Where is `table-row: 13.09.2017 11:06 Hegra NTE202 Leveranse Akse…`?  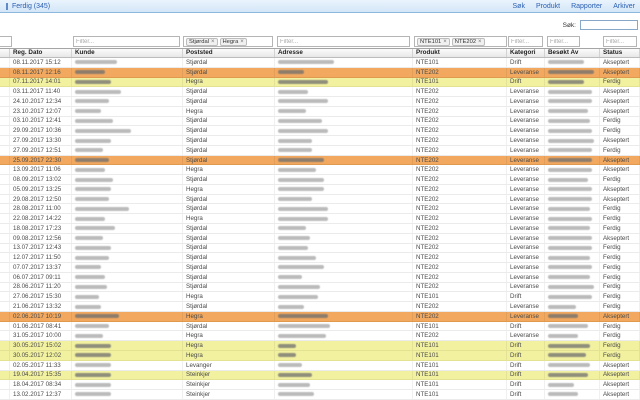
table-row: 13.09.2017 11:06 Hegra NTE202 Leveranse Akse… is located at coordinates (320, 170).